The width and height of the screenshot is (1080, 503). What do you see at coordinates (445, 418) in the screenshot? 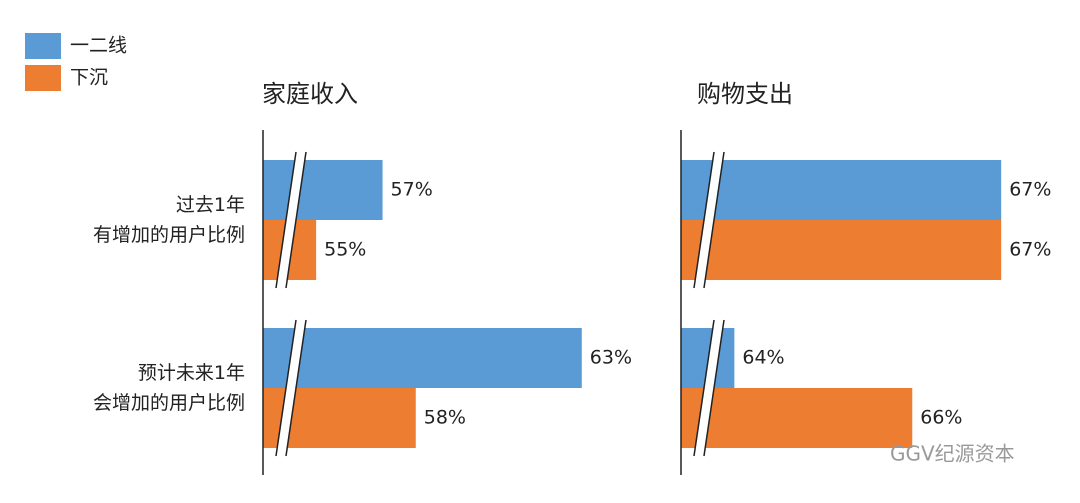
I see `value-label: 58%` at bounding box center [445, 418].